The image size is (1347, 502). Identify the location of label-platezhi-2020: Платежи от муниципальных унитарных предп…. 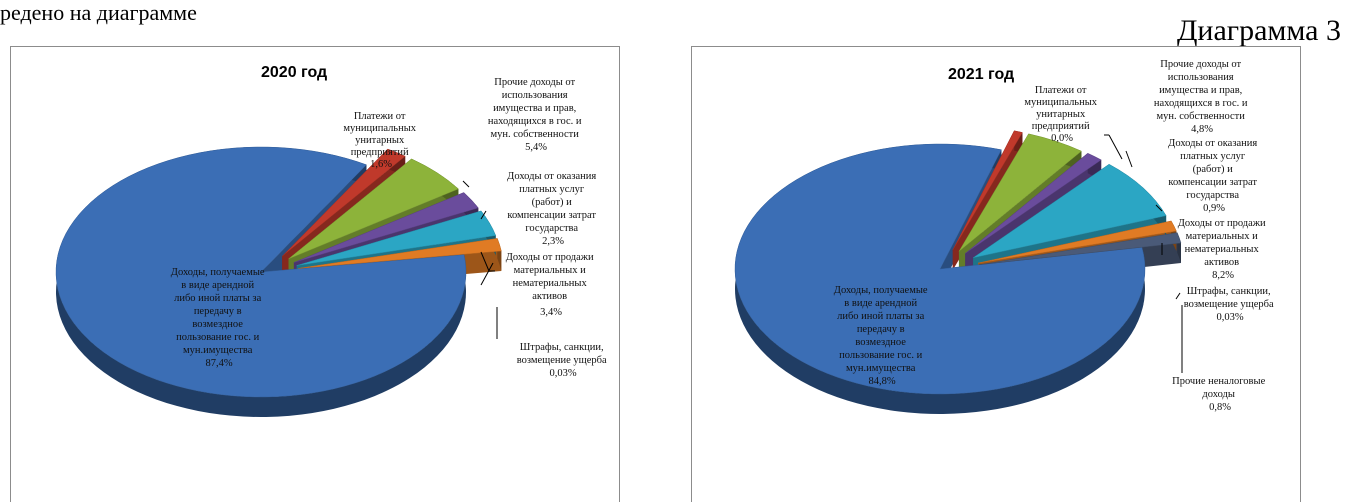
(380, 140).